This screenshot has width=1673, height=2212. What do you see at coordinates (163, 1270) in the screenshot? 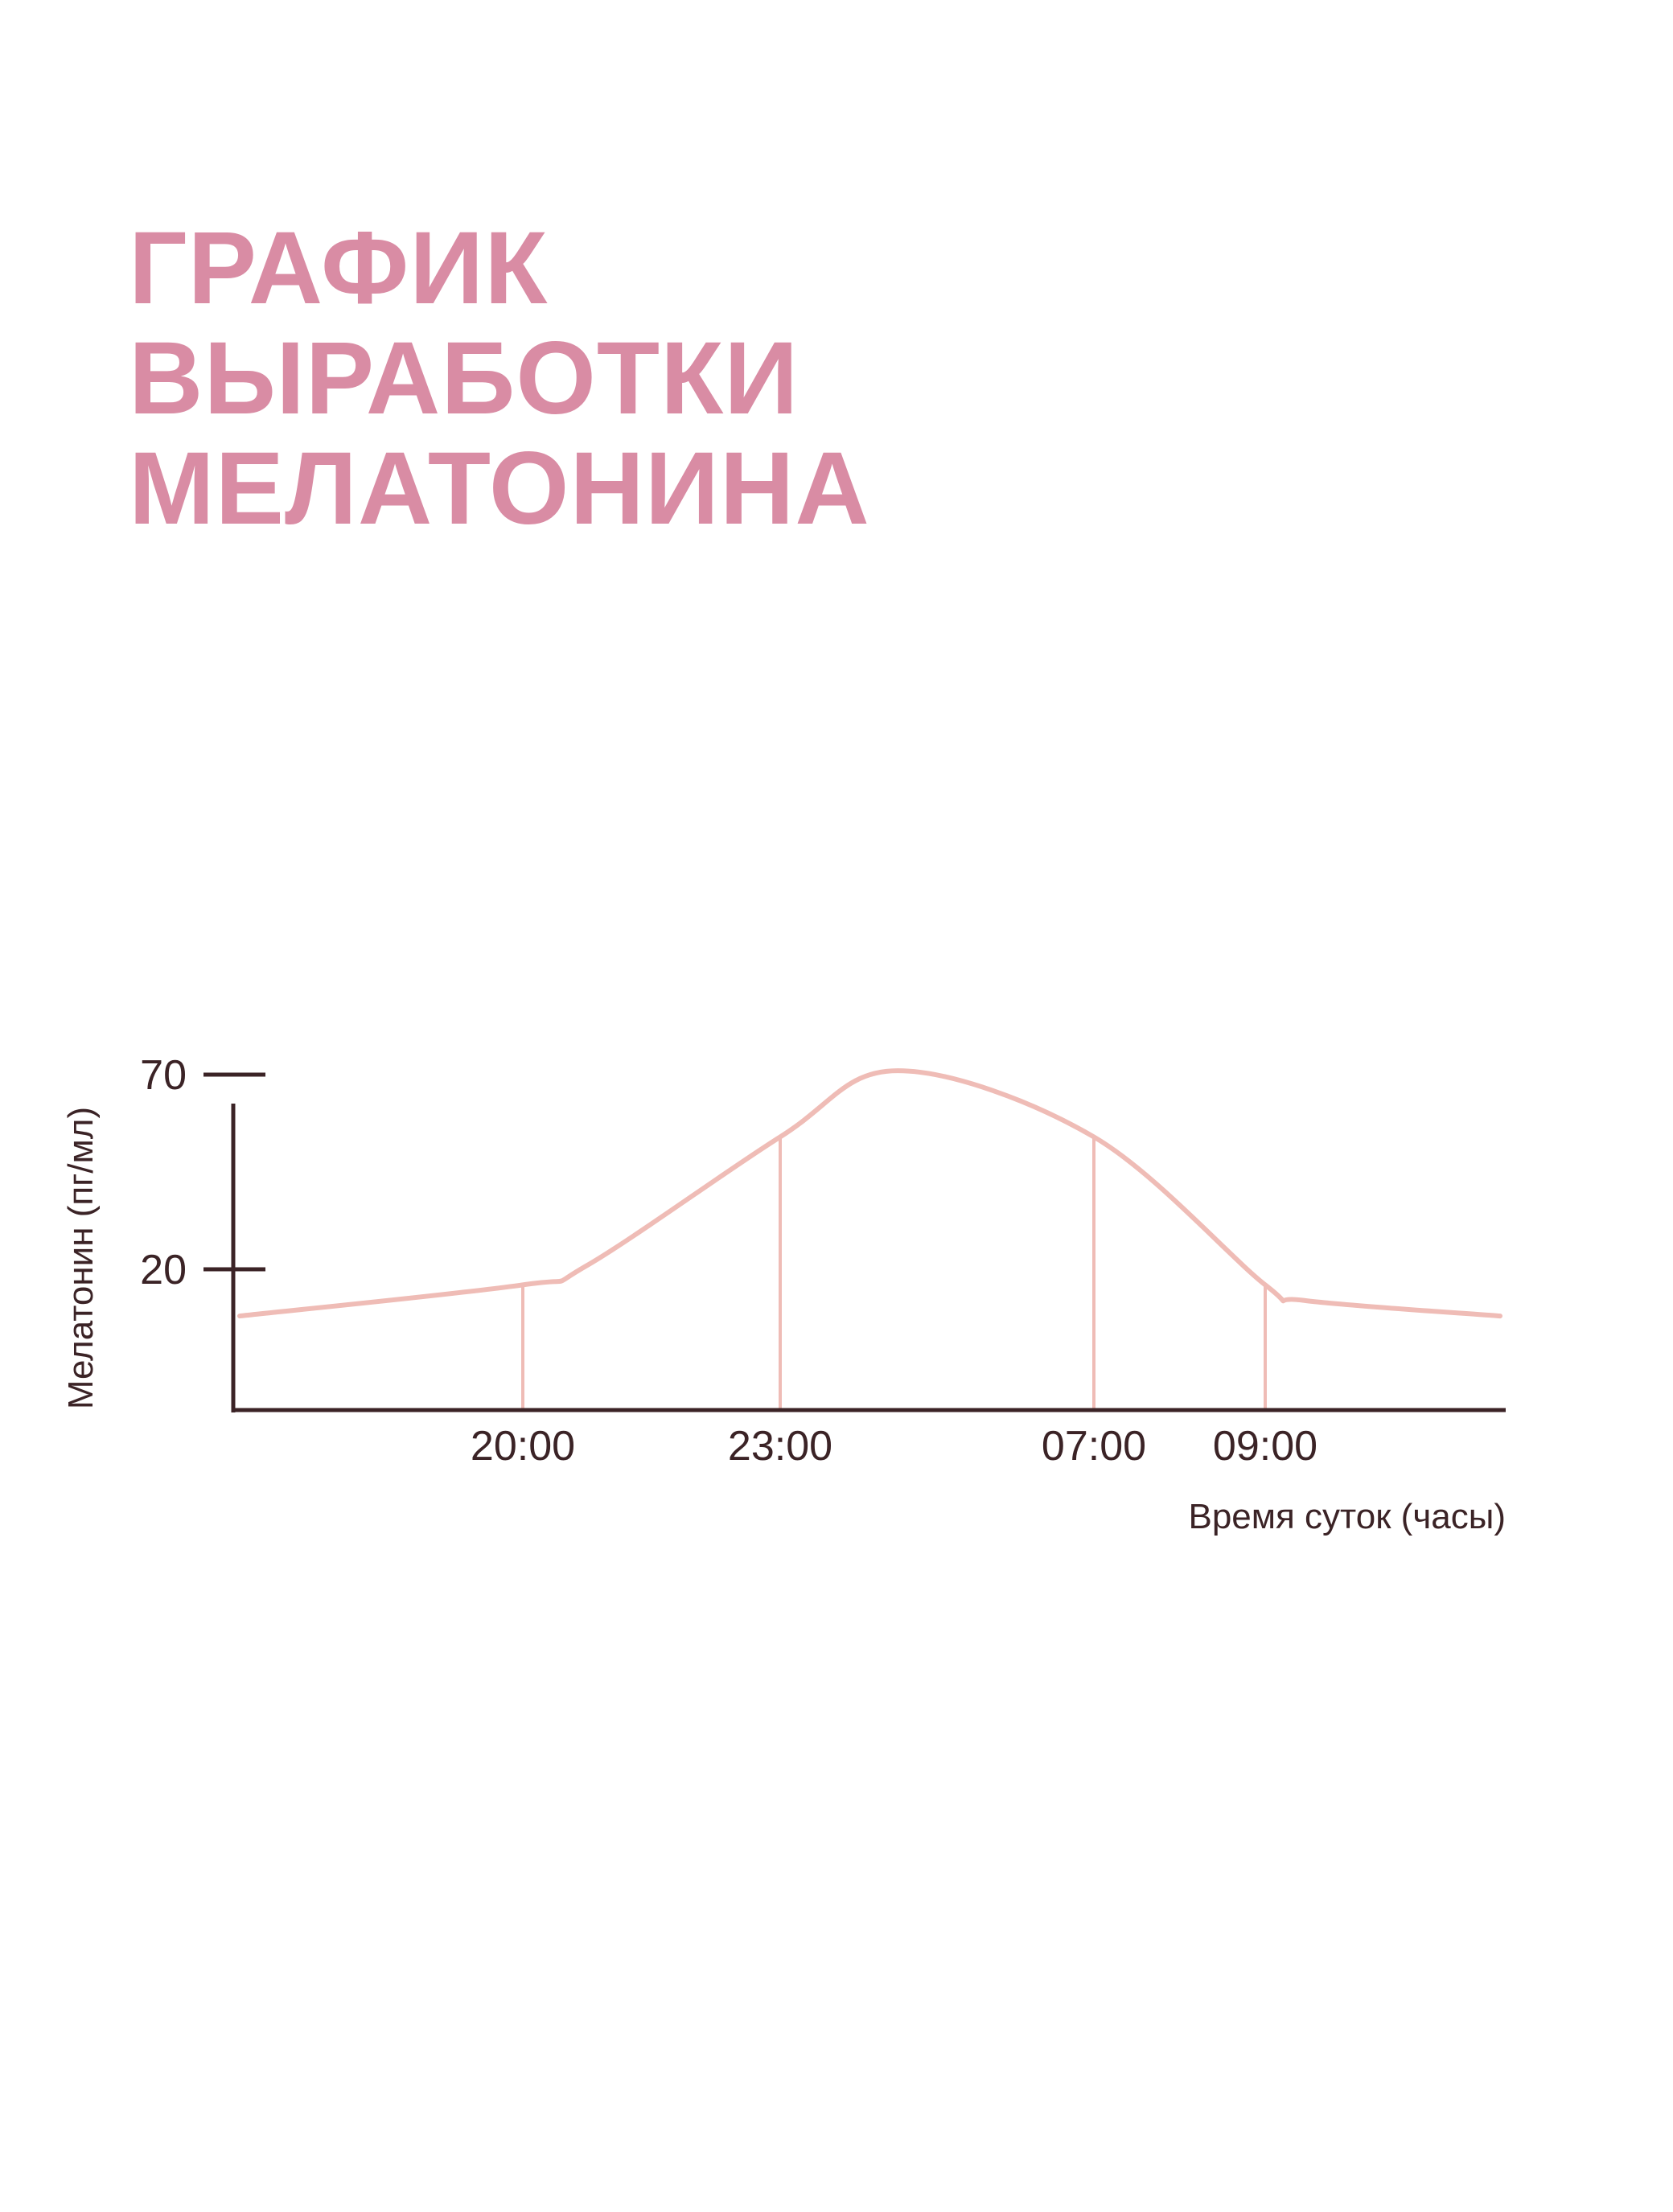
I see `y-tick-label-20: 20` at bounding box center [163, 1270].